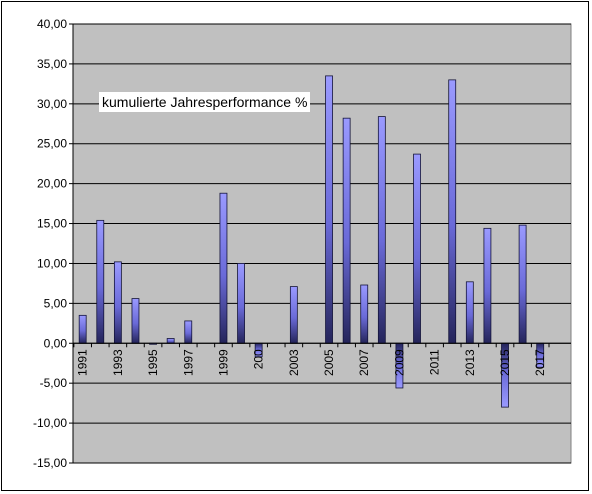  What do you see at coordinates (329, 209) in the screenshot?
I see `bar-2005` at bounding box center [329, 209].